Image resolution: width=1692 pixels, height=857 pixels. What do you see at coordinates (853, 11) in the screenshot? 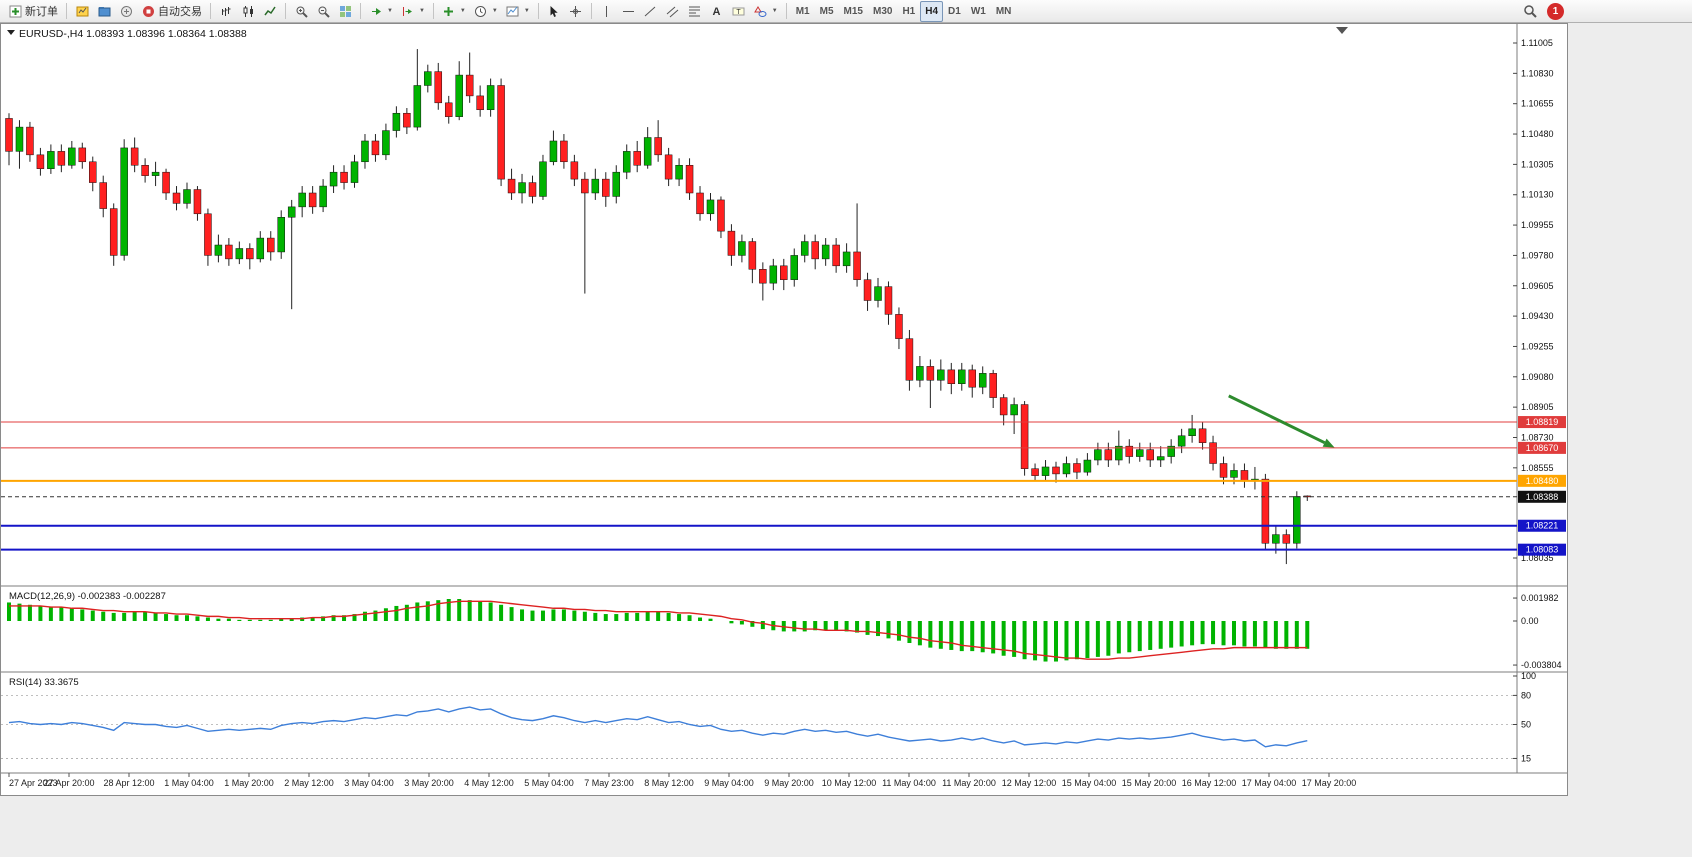
I see `timeframe-m15: M15` at bounding box center [853, 11].